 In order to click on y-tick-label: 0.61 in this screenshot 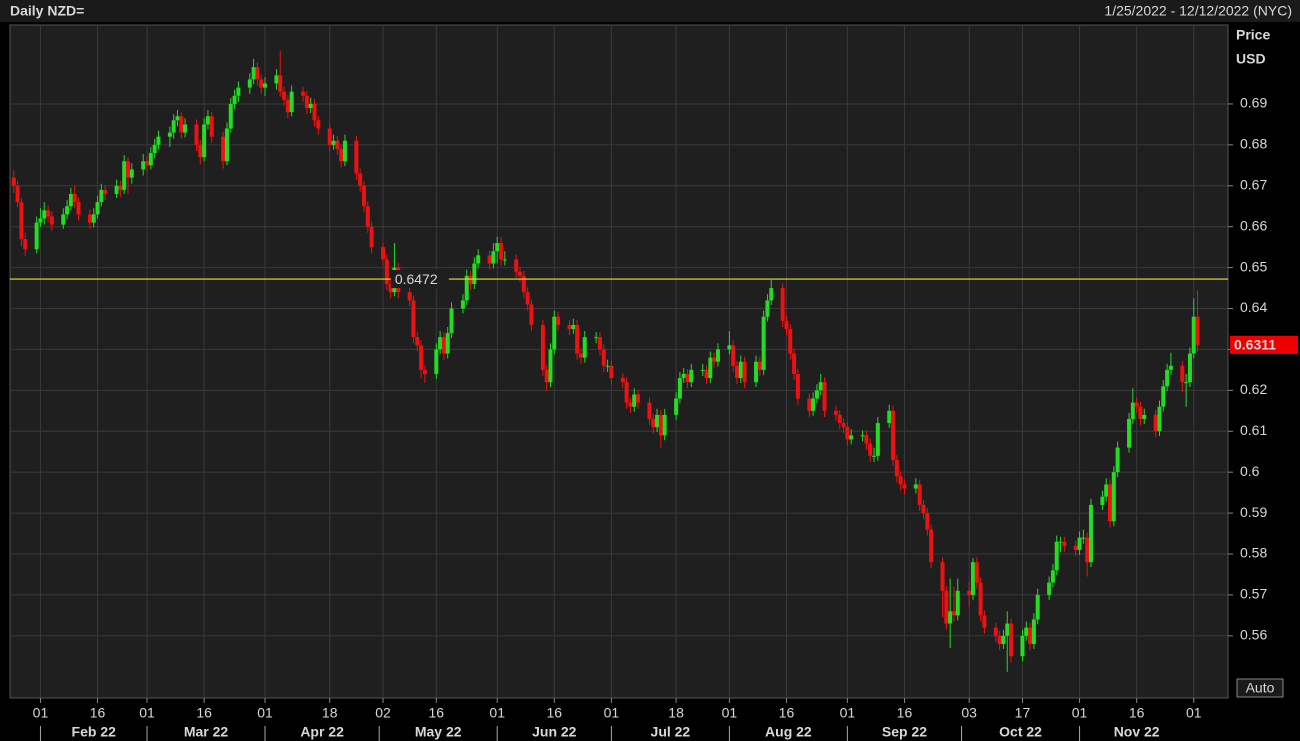, I will do `click(1253, 430)`.